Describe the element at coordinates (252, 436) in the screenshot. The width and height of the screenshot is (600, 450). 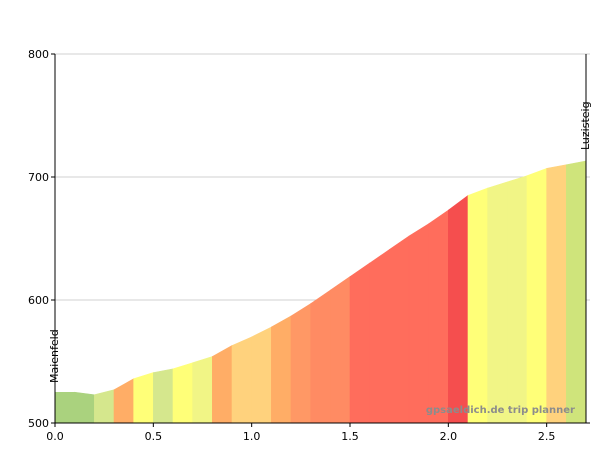
I see `x-tick-label: 1.0` at that location.